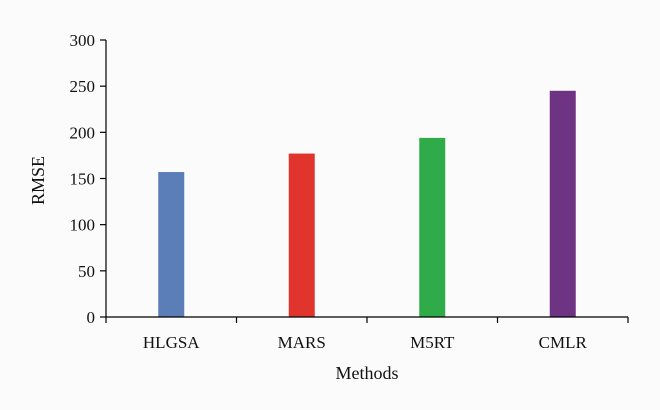 The image size is (660, 410). Describe the element at coordinates (301, 235) in the screenshot. I see `bar-mars` at that location.